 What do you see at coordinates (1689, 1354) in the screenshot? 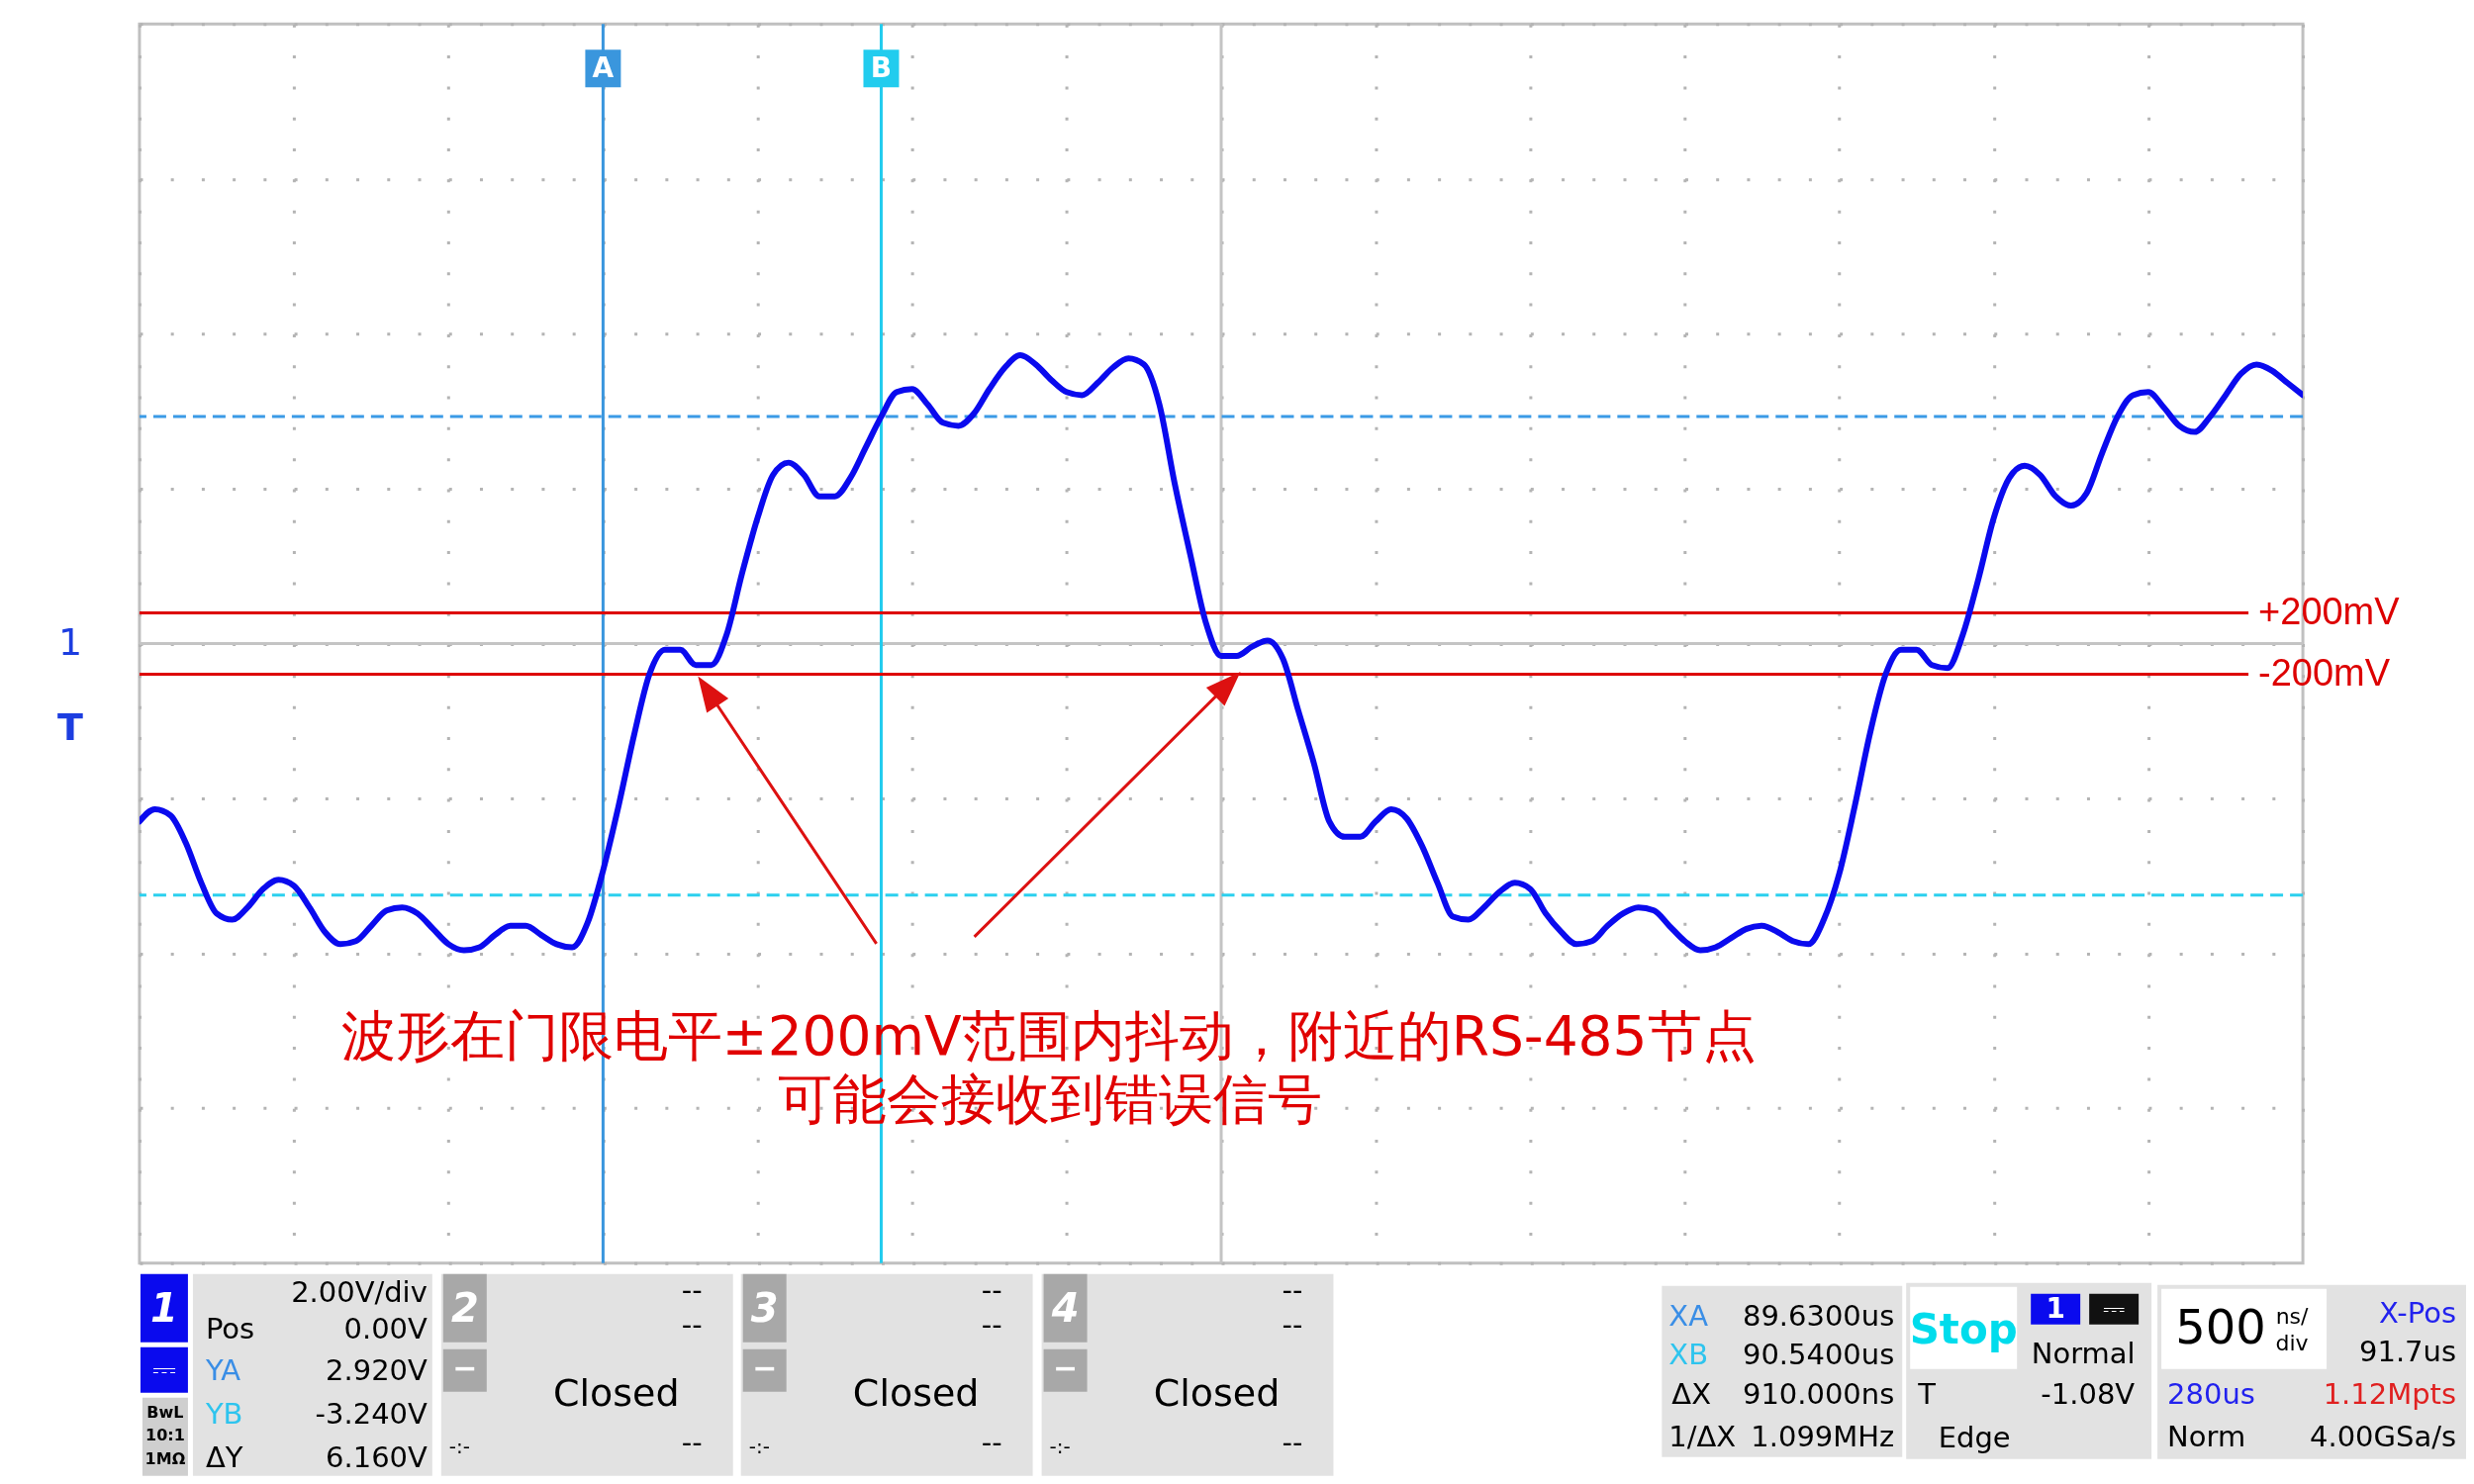
I see `text: XB` at bounding box center [1689, 1354].